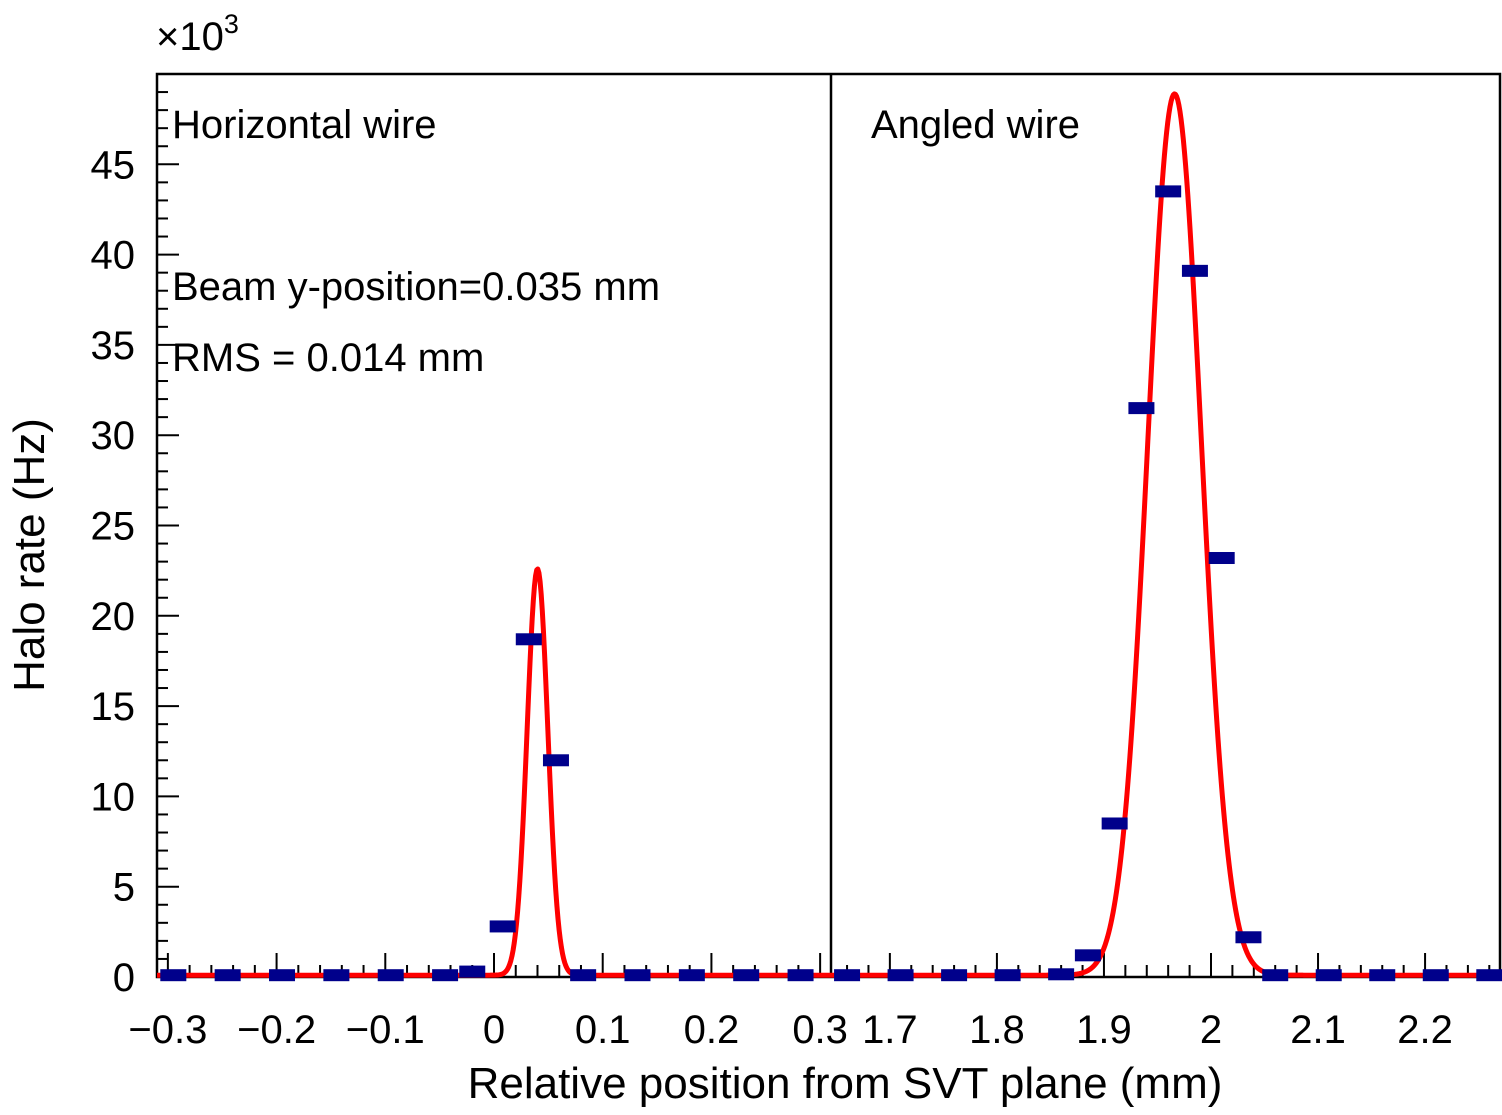 The height and width of the screenshot is (1115, 1502). I want to click on x-tick-label: 2, so click(1211, 1030).